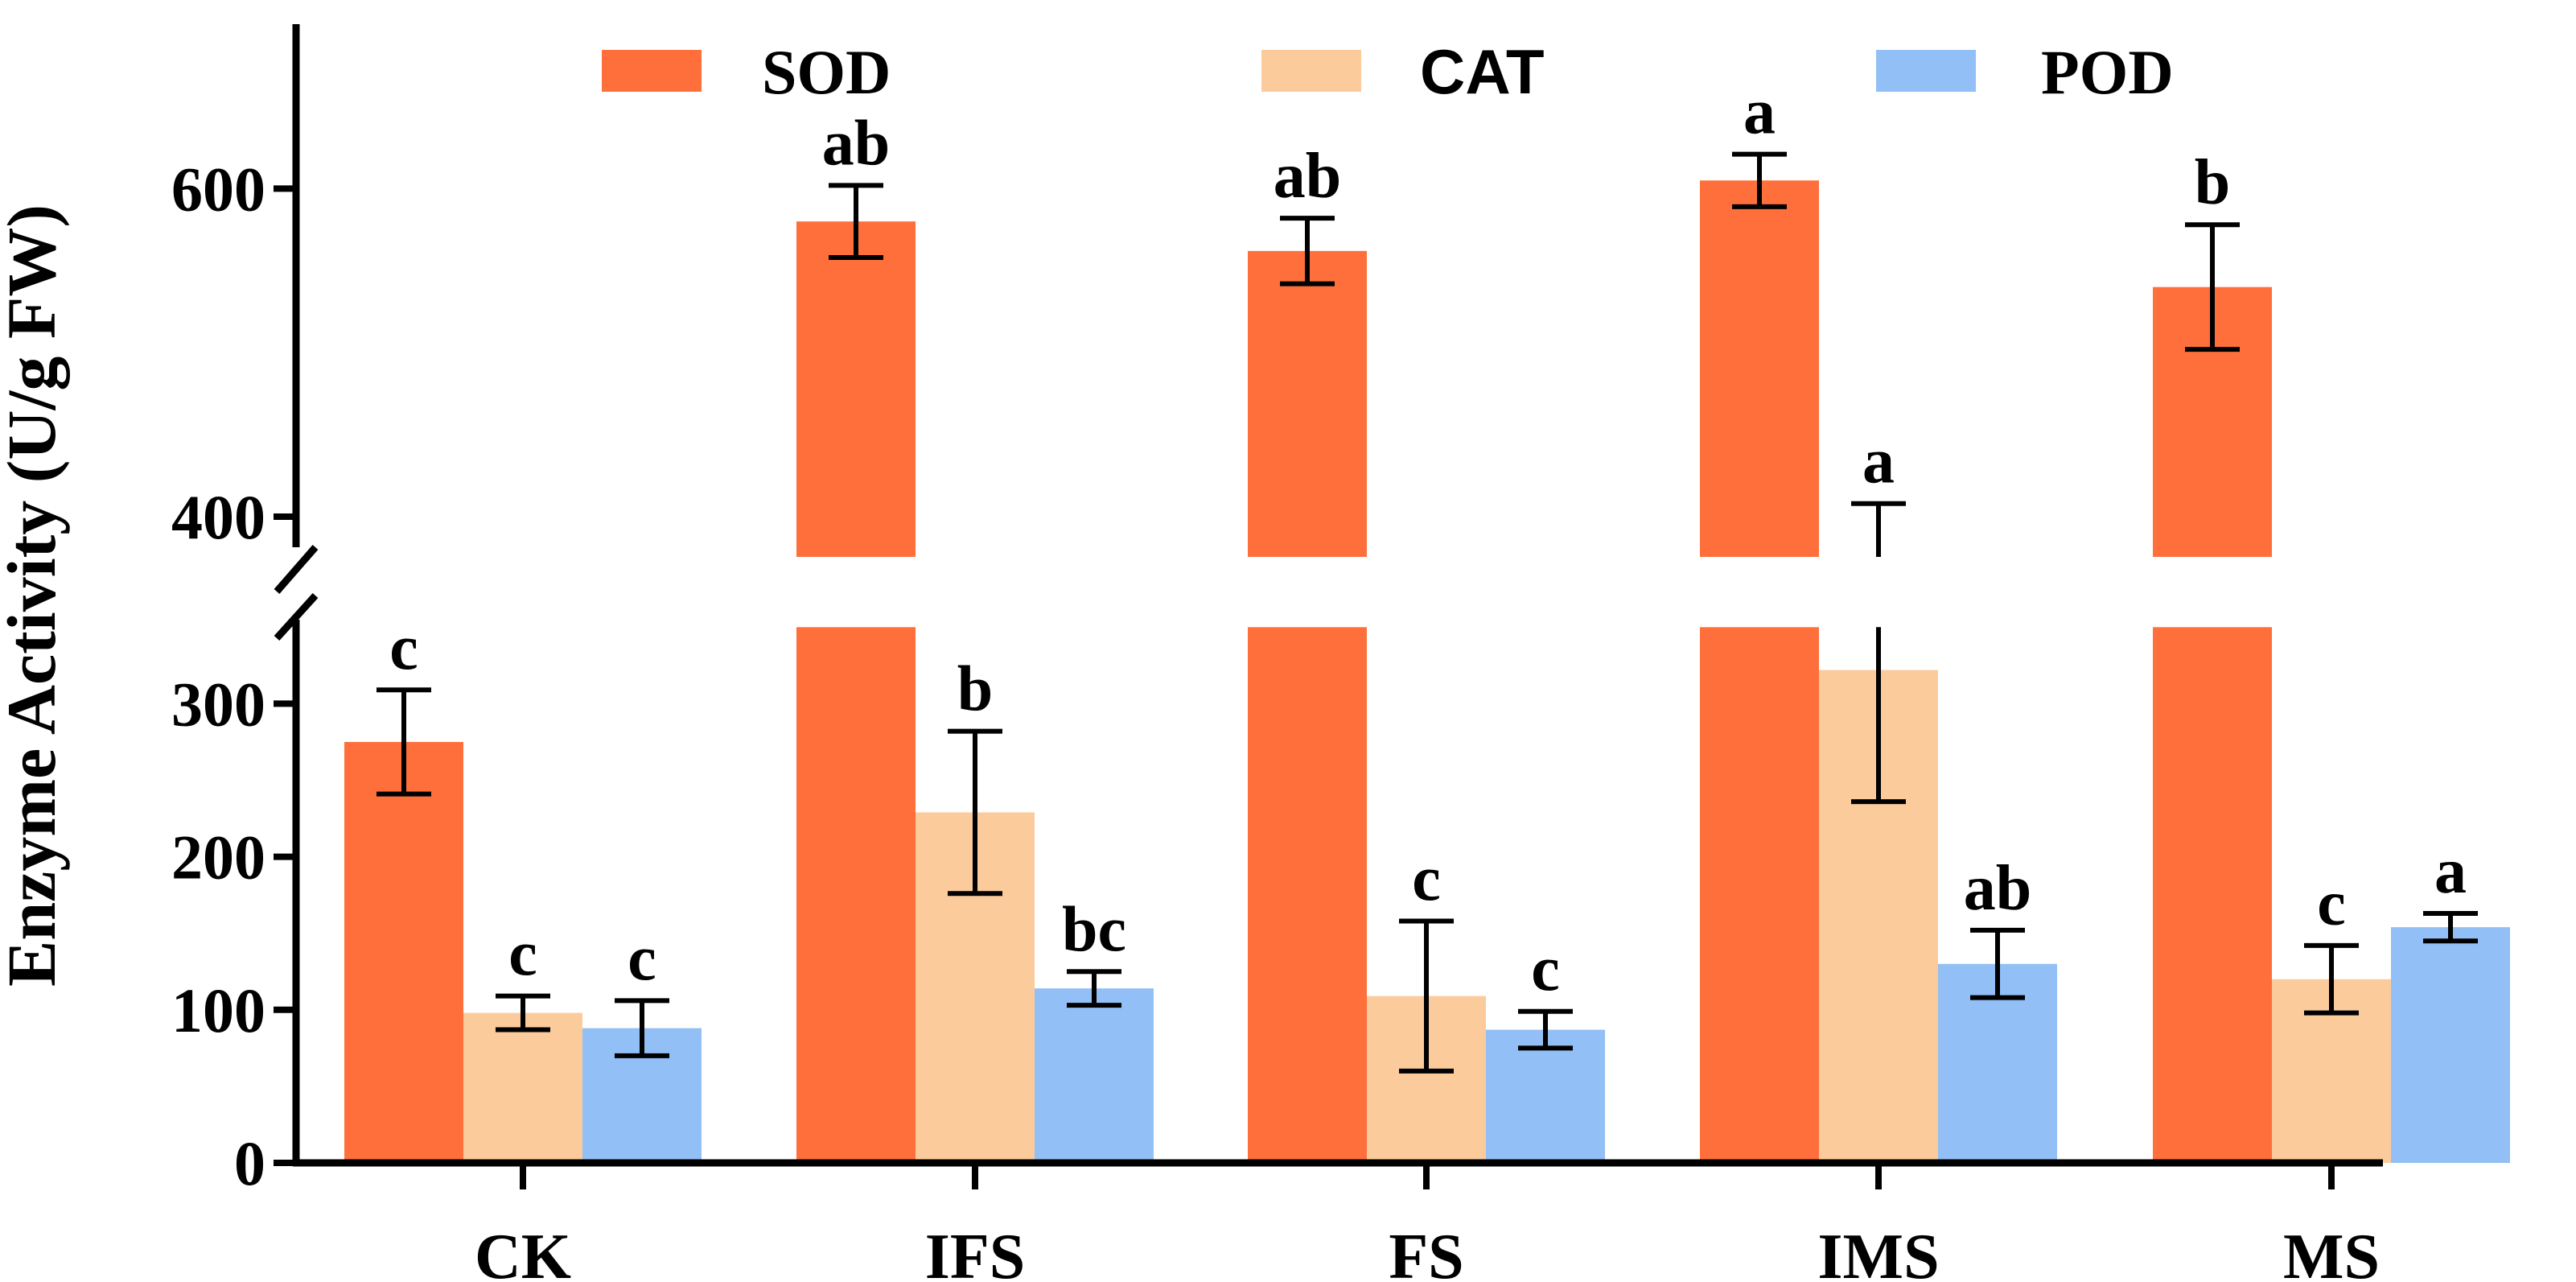  Describe the element at coordinates (403, 952) in the screenshot. I see `bar-sod` at that location.